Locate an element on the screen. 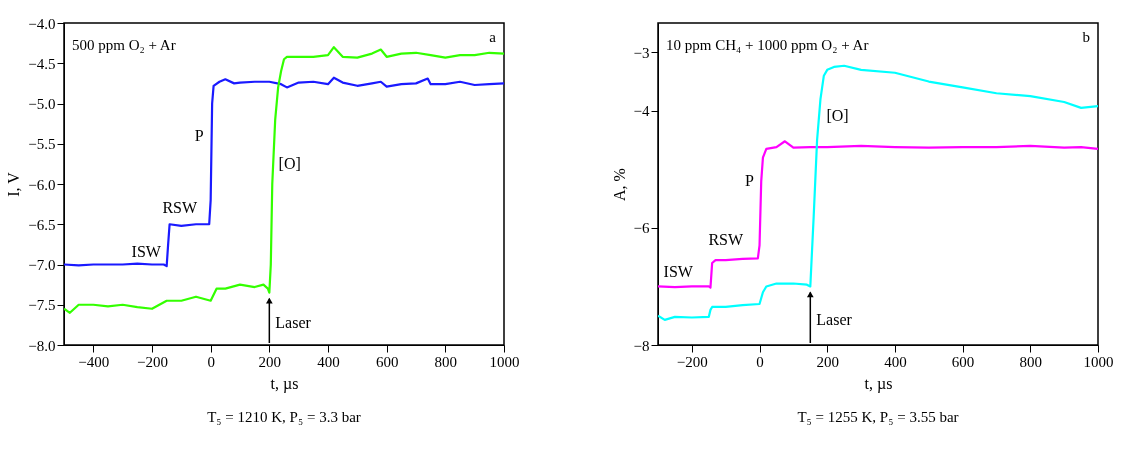  annotation: b is located at coordinates (1086, 37).